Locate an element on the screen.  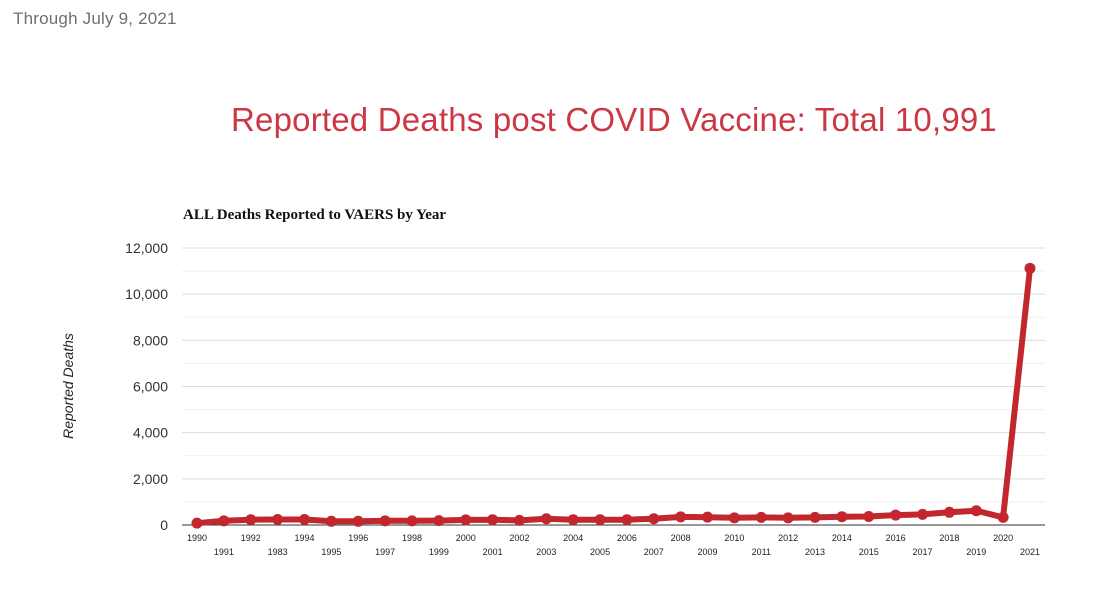
x-tick-label: 1997 is located at coordinates (385, 552).